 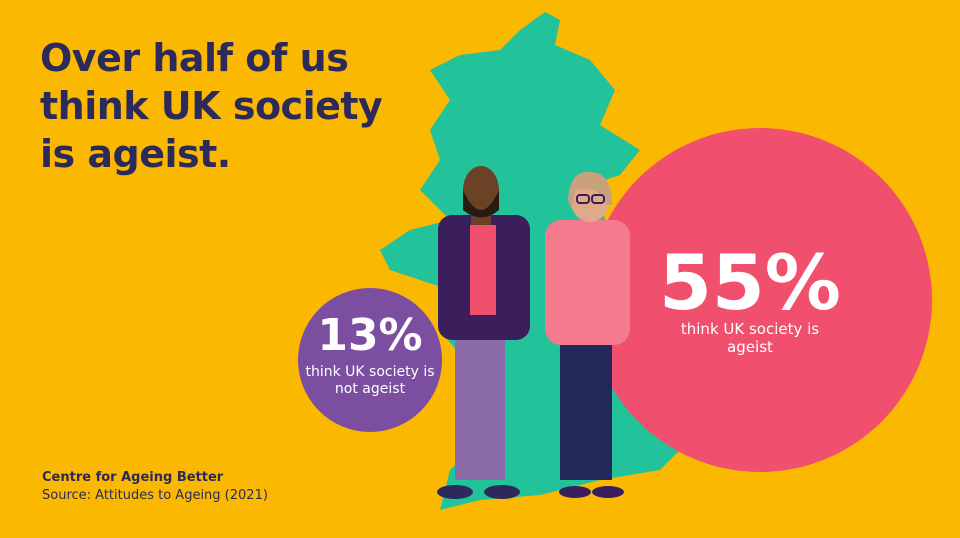 I want to click on minority-caption: think UK society is not ageist, so click(x=370, y=380).